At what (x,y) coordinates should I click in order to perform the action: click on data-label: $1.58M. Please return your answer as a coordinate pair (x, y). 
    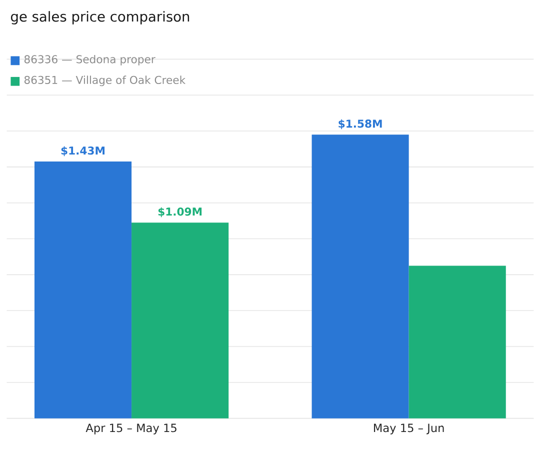
    Looking at the image, I should click on (360, 124).